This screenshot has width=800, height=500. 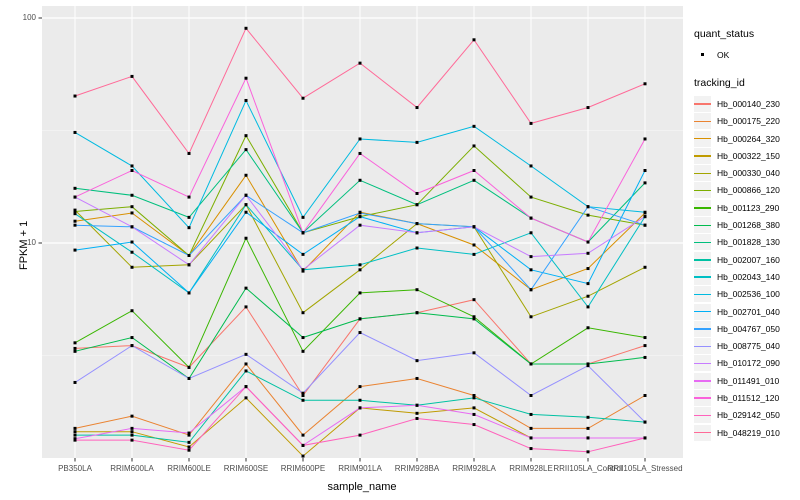 I want to click on legend-item: Hb_001268_380, so click(x=747, y=225).